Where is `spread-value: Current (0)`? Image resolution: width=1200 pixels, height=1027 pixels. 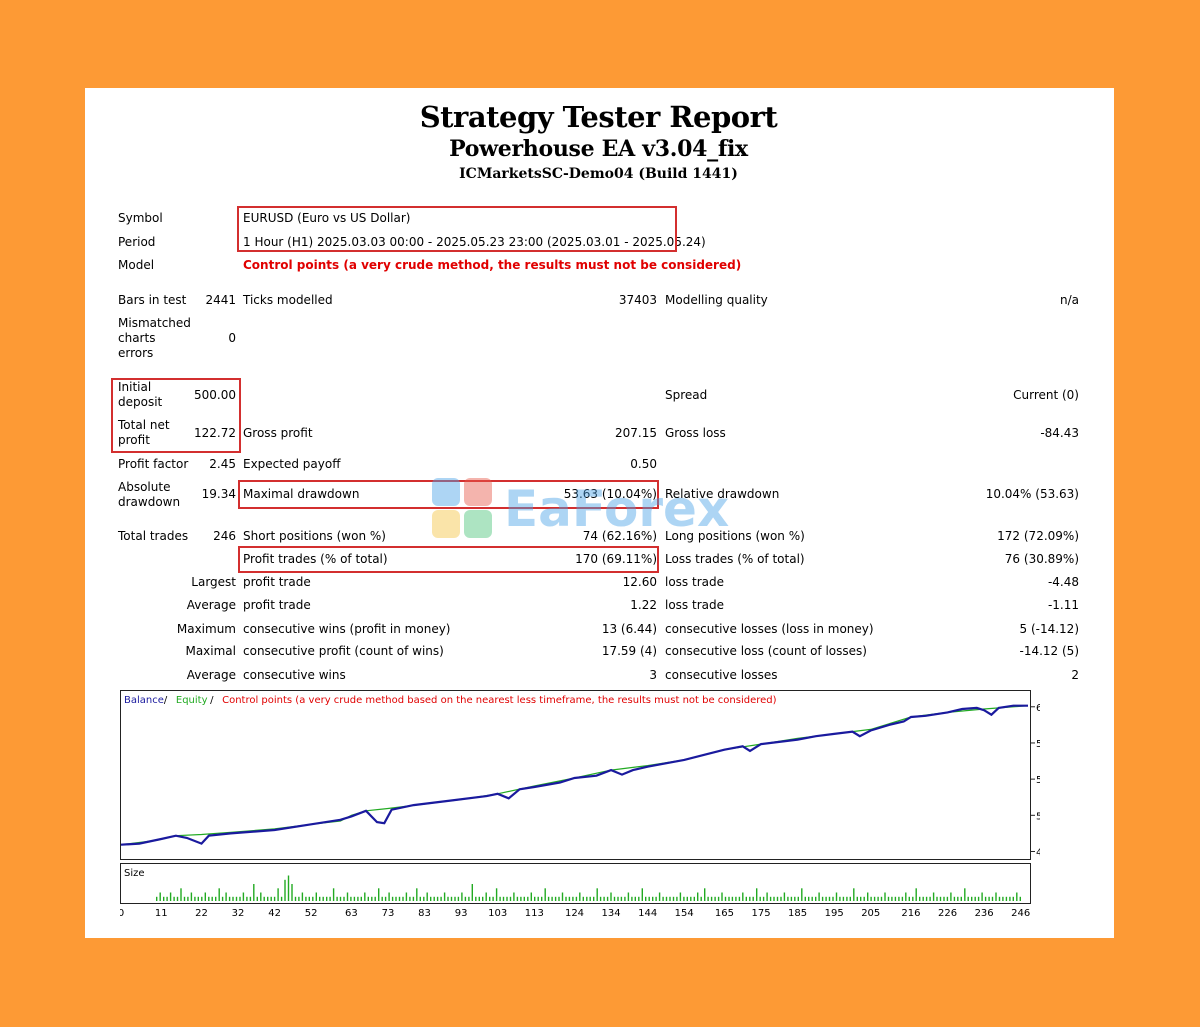 spread-value: Current (0) is located at coordinates (1046, 395).